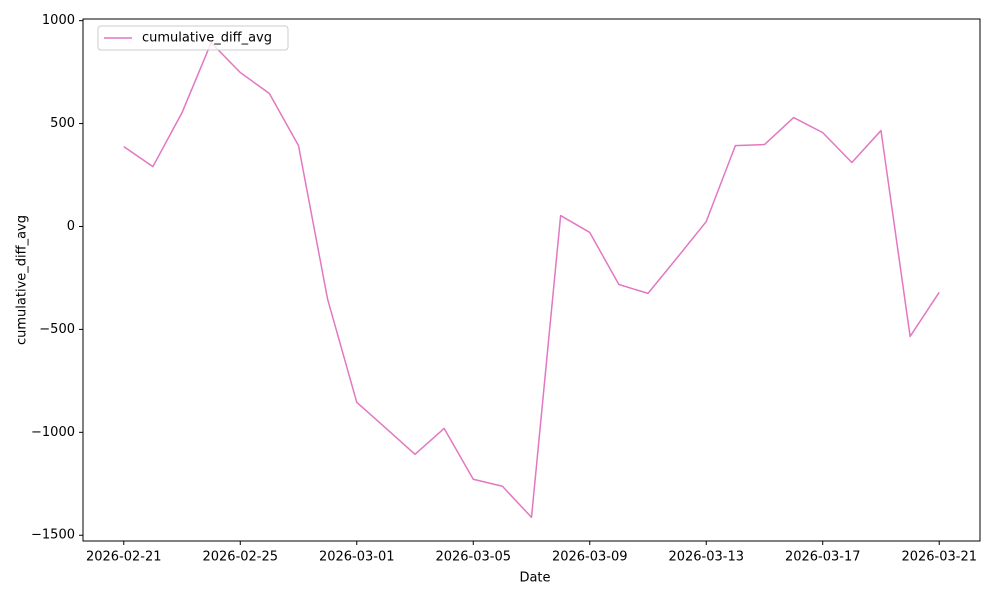  I want to click on y-tick-label: 500, so click(62, 123).